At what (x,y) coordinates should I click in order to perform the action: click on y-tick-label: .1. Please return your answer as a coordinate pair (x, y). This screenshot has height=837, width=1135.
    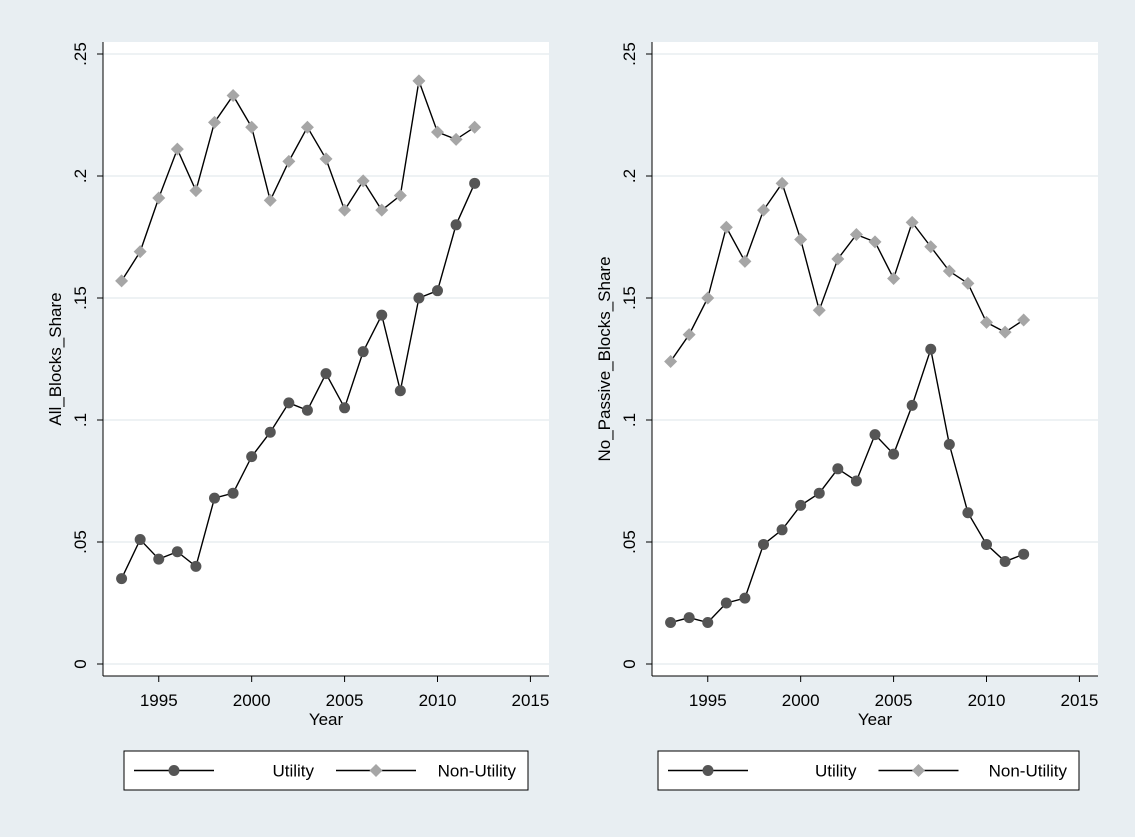
    Looking at the image, I should click on (629, 420).